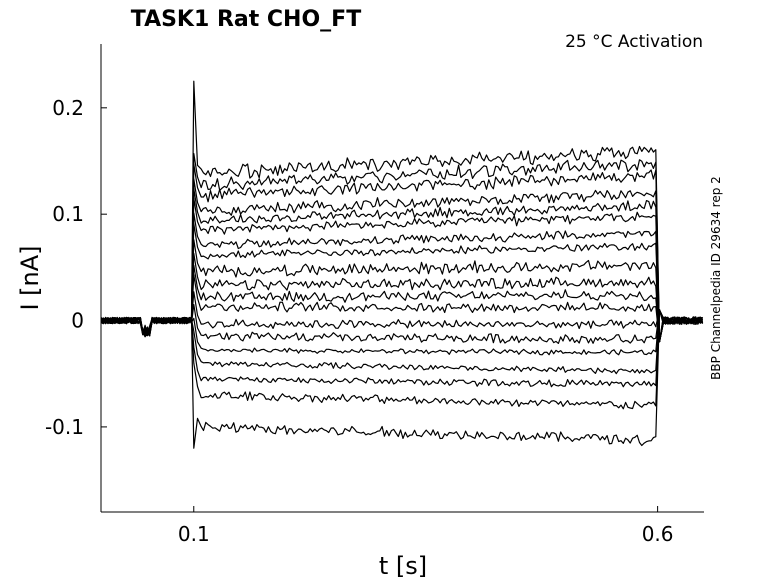 Image resolution: width=778 pixels, height=583 pixels. I want to click on y-tick-label: 0, so click(77, 321).